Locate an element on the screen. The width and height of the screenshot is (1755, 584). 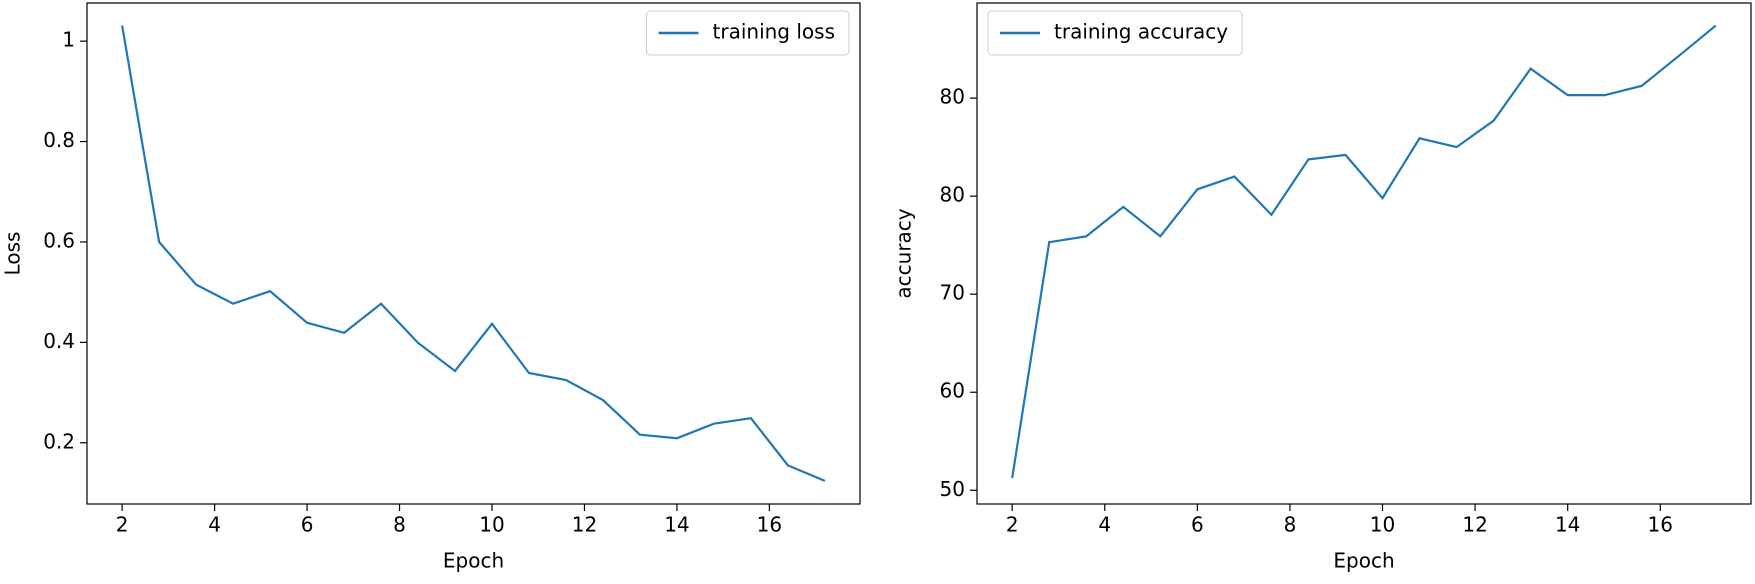
y-tick-label: 60 is located at coordinates (952, 391).